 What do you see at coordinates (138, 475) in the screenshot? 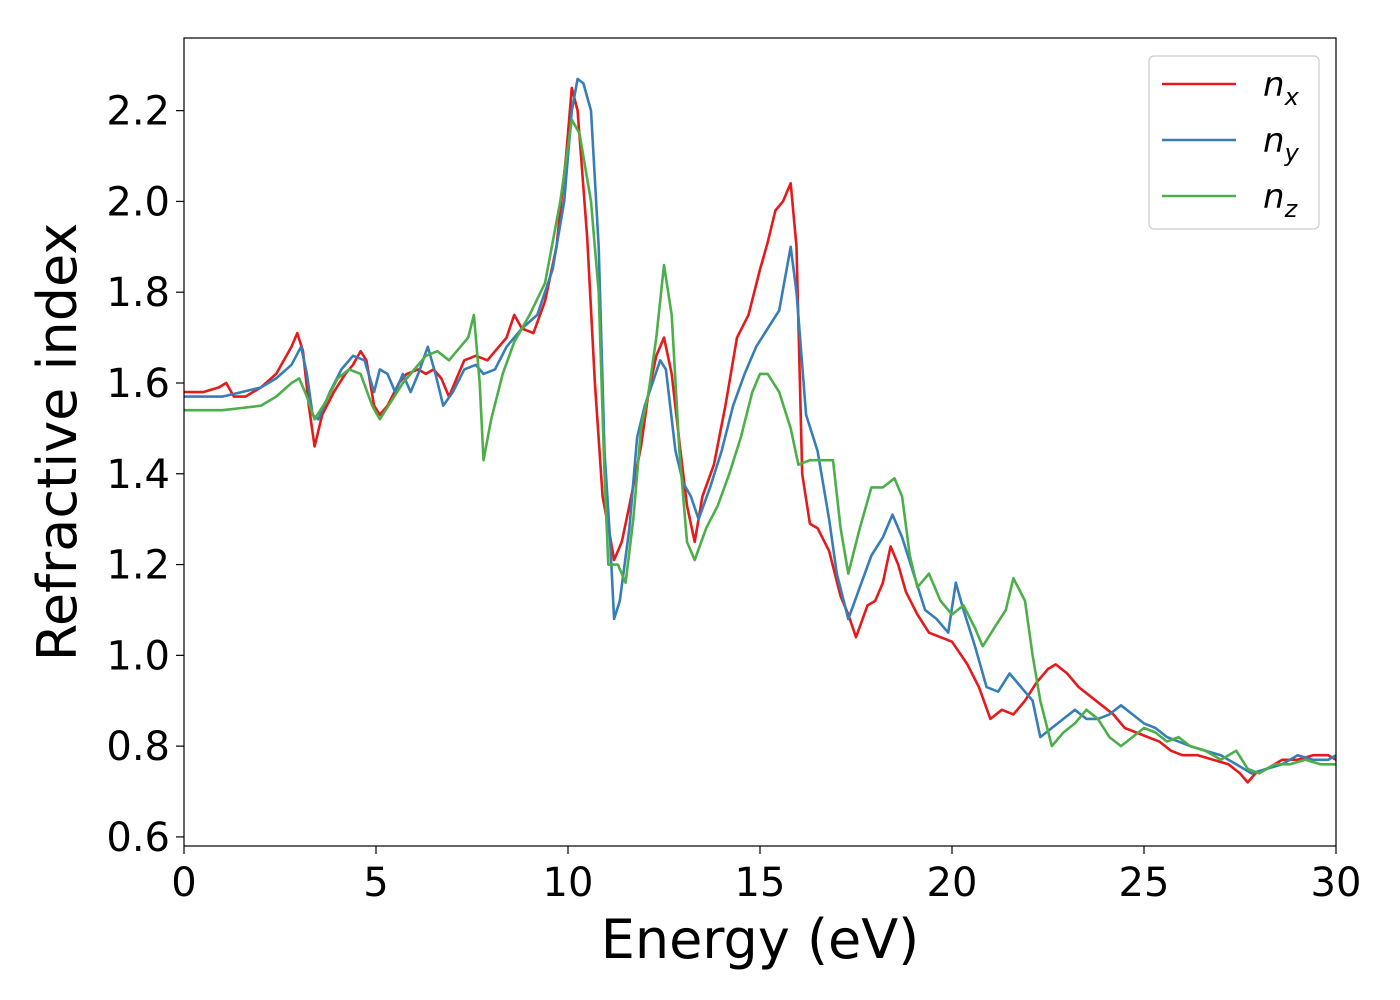
I see `y-tick-label: 1.4` at bounding box center [138, 475].